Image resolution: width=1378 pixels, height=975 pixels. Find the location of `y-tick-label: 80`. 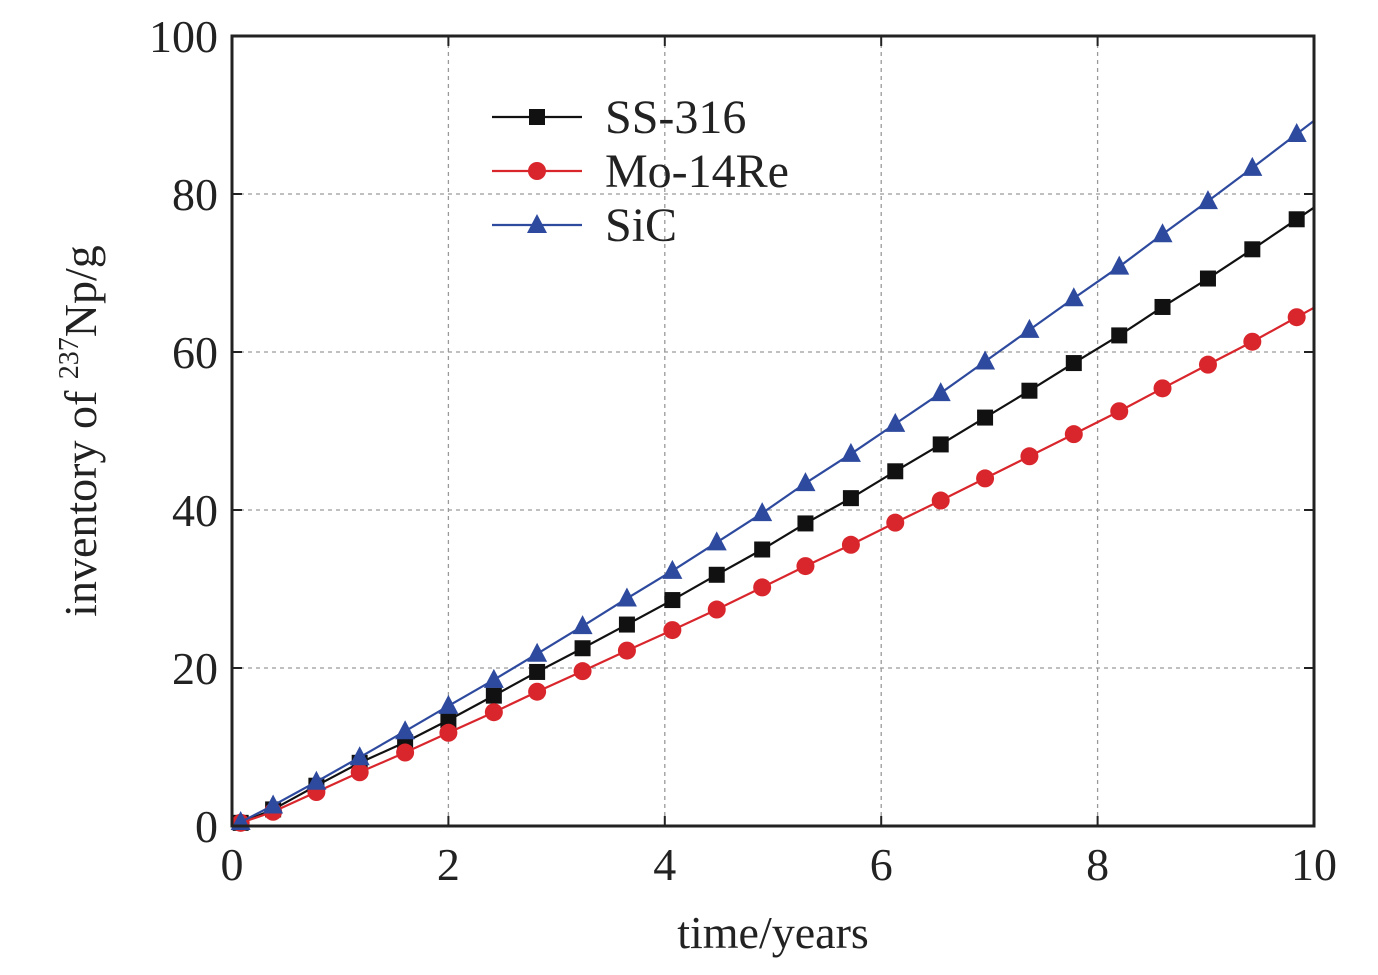

y-tick-label: 80 is located at coordinates (195, 194).